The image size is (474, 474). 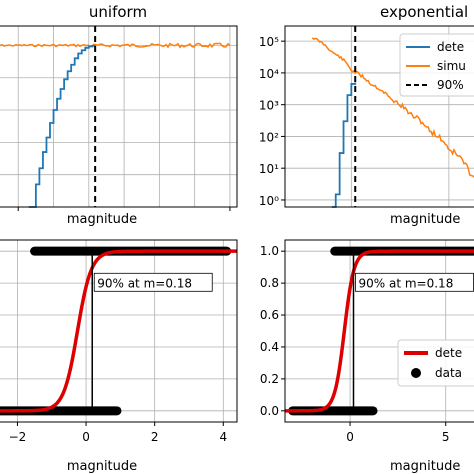 I want to click on y-tick-label: 0.6, so click(x=269, y=315).